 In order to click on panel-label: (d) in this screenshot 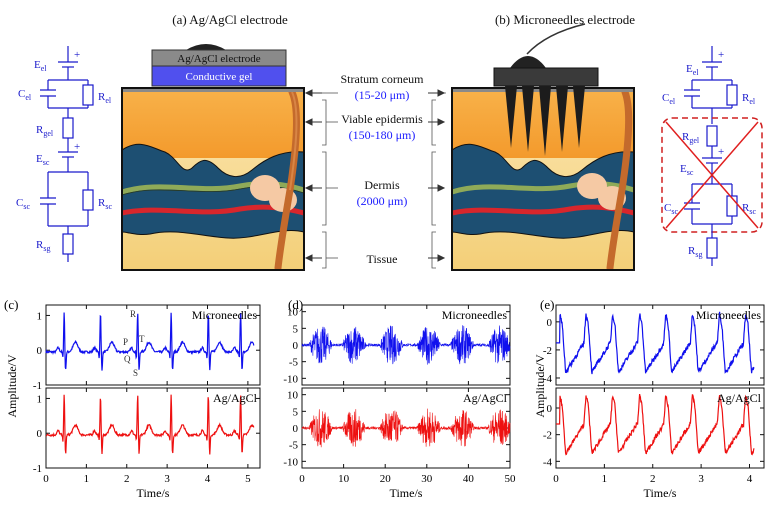, I will do `click(295, 304)`.